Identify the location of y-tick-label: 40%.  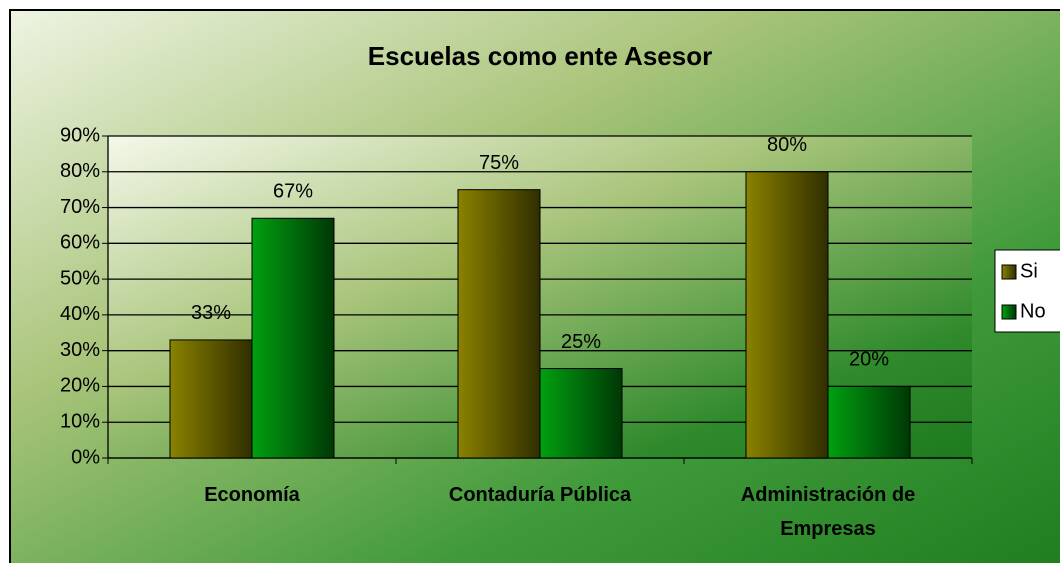
(80, 314).